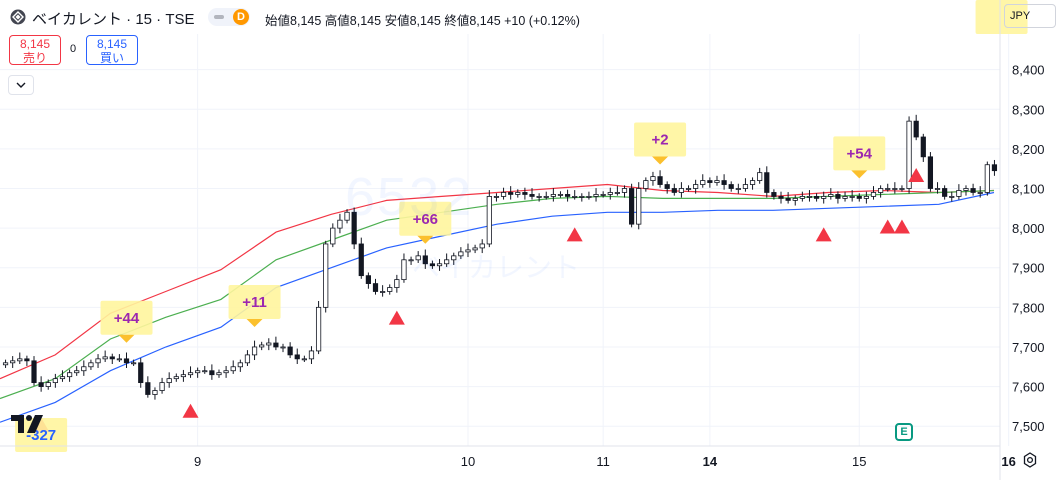 The image size is (1062, 480). What do you see at coordinates (254, 302) in the screenshot?
I see `signal-label: +11` at bounding box center [254, 302].